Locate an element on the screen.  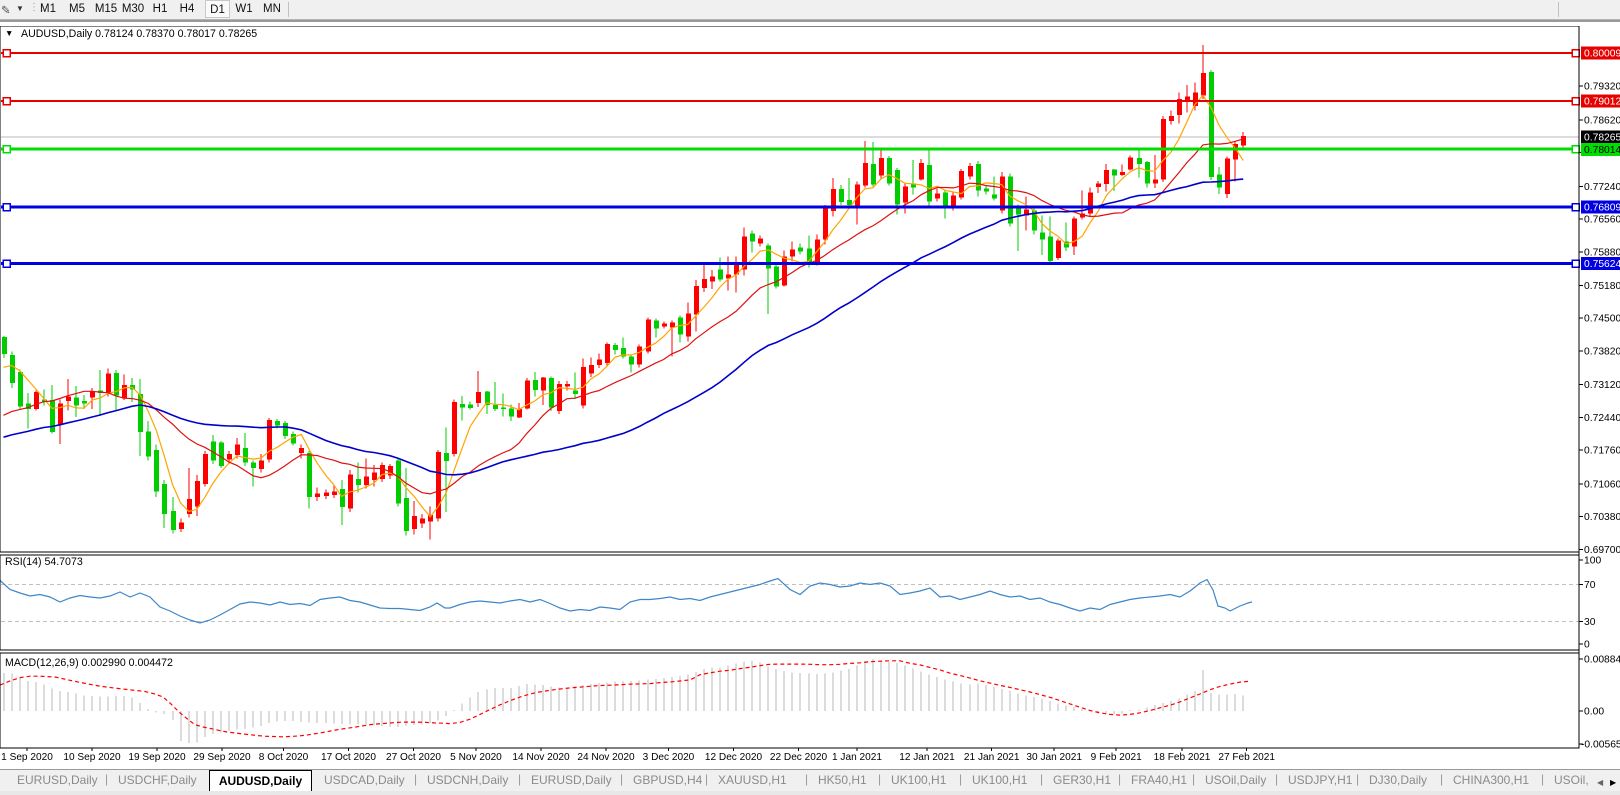
svg-text: 0.00884 is located at coordinates (1602, 660).